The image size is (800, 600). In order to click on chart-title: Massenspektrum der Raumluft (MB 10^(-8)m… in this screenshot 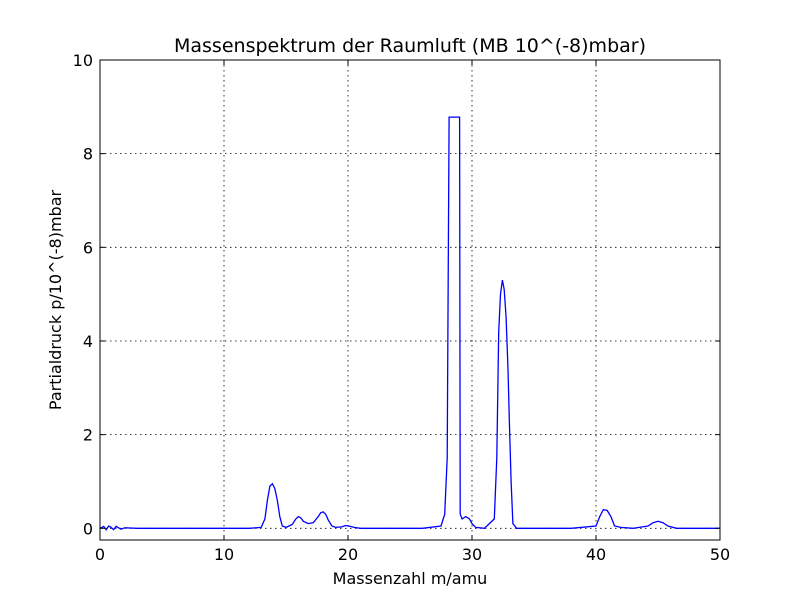, I will do `click(410, 46)`.